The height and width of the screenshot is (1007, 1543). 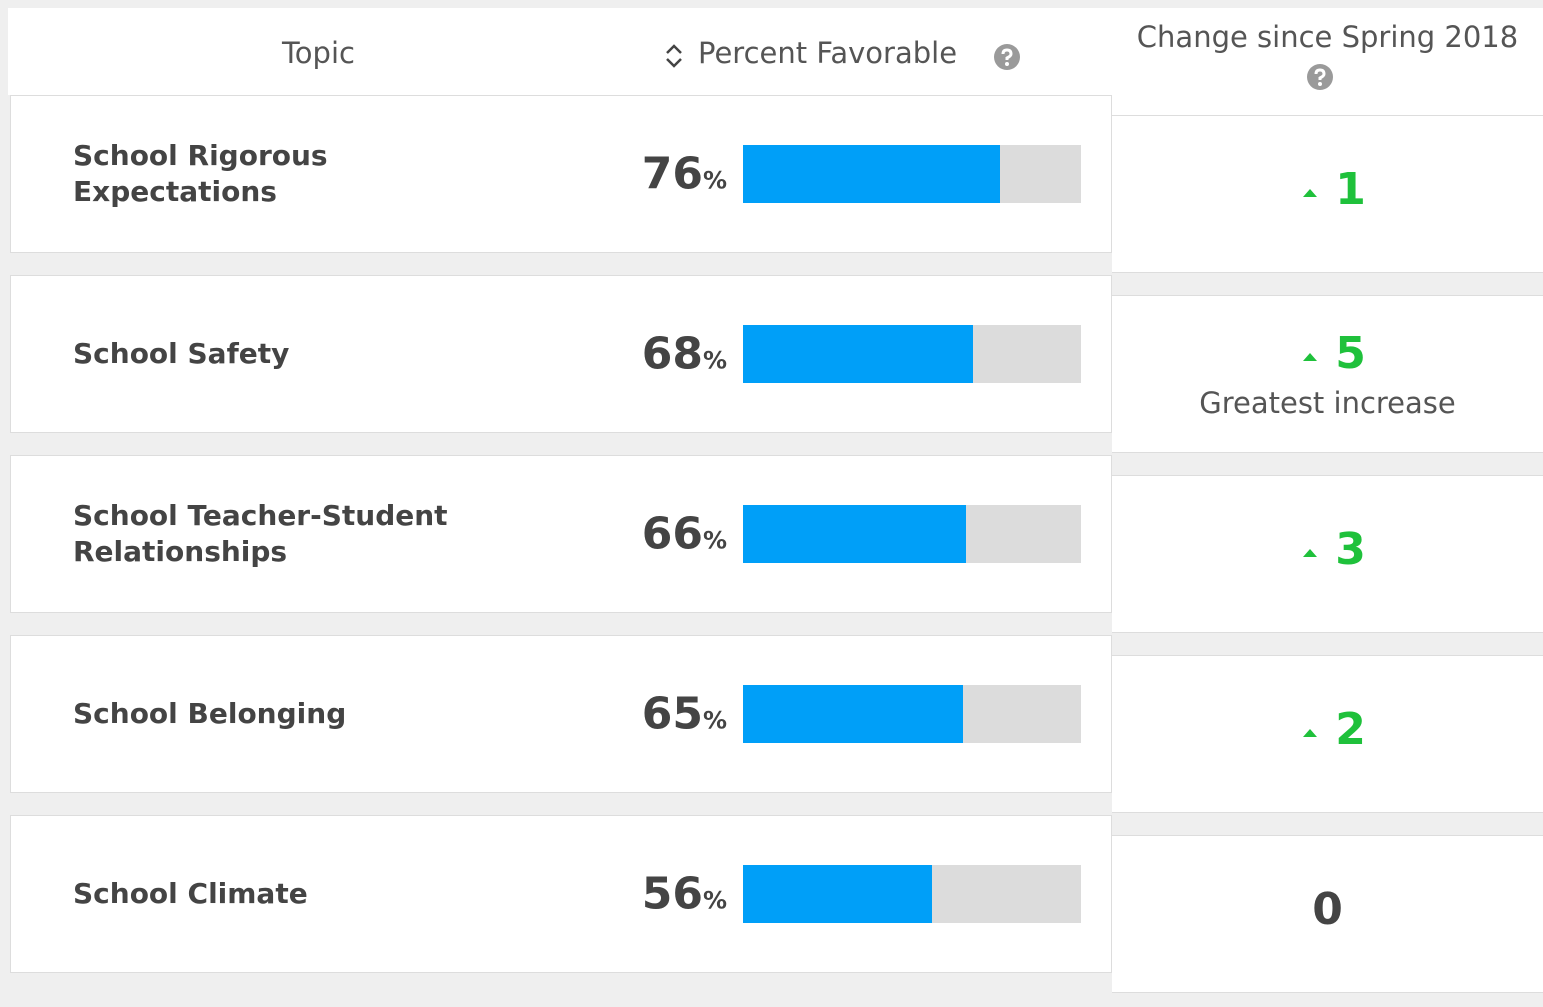 I want to click on topic-card: School Rigorous Expectations 76%, so click(x=561, y=174).